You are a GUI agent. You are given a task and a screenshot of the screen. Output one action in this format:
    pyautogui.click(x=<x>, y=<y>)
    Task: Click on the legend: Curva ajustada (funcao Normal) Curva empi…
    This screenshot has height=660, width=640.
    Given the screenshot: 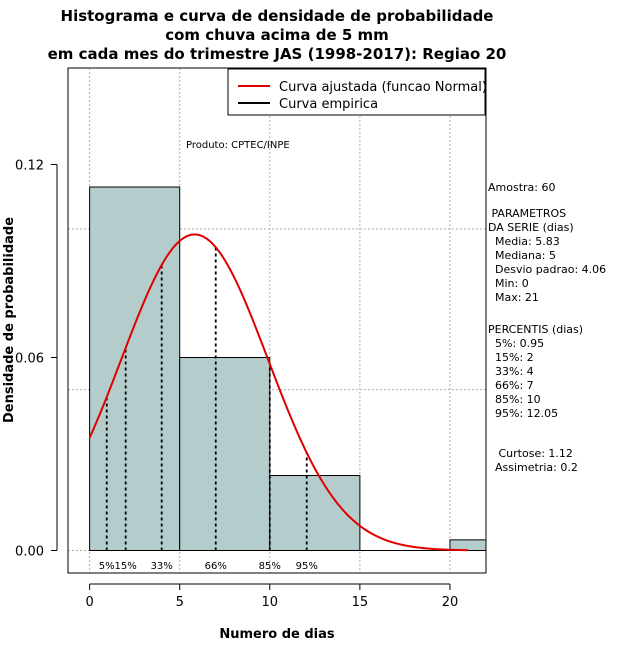 What is the action you would take?
    pyautogui.click(x=357, y=92)
    